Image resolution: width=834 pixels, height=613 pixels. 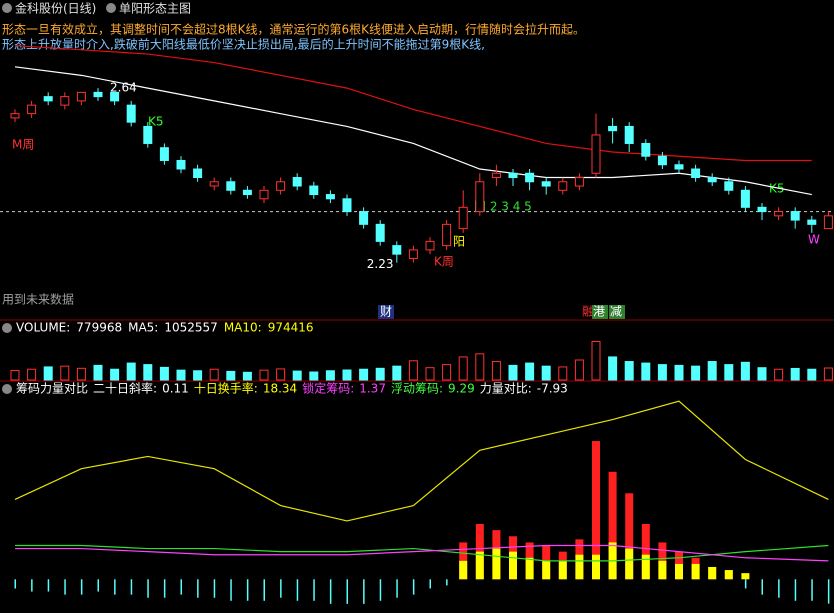 I want to click on header-text: 1.37, so click(x=372, y=389).